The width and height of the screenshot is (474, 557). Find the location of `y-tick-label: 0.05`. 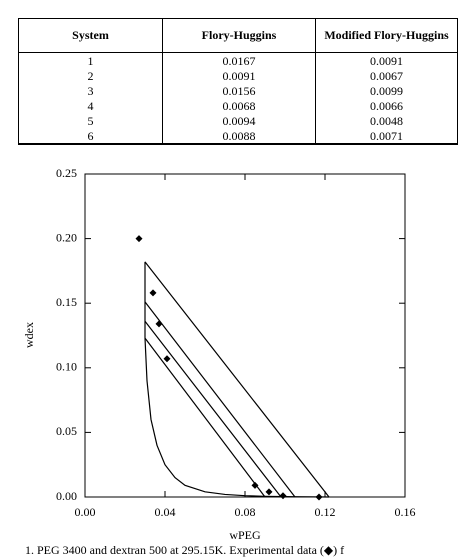

y-tick-label: 0.05 is located at coordinates (66, 431).